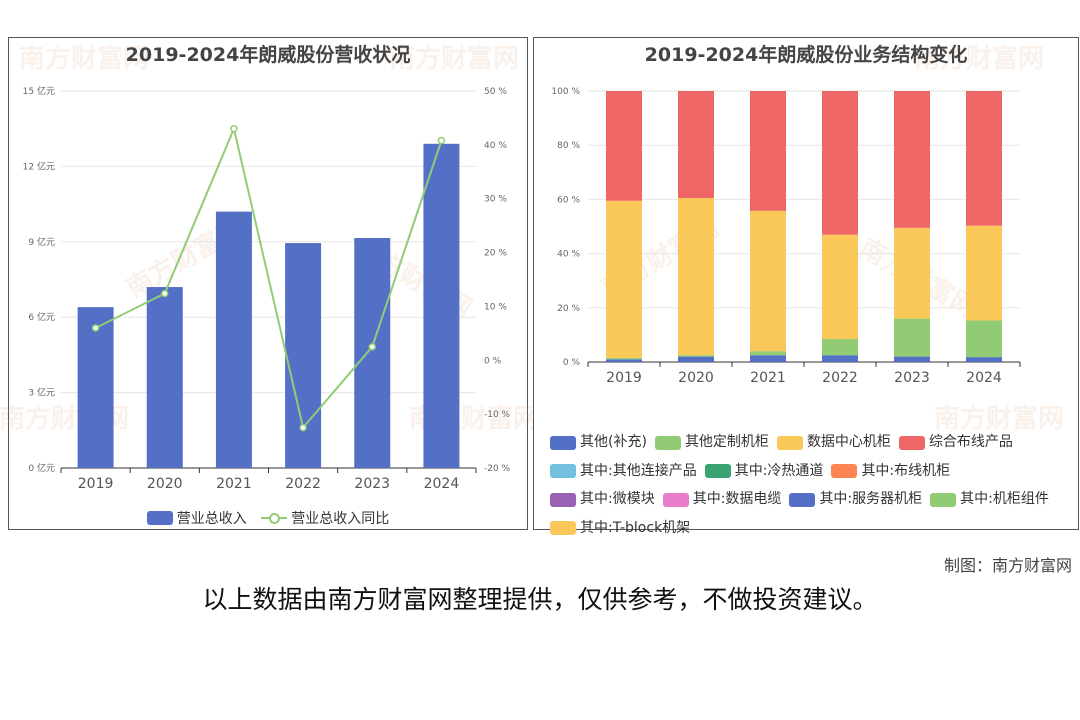 The height and width of the screenshot is (720, 1080). What do you see at coordinates (568, 146) in the screenshot?
I see `y-tick-label: 80 %` at bounding box center [568, 146].